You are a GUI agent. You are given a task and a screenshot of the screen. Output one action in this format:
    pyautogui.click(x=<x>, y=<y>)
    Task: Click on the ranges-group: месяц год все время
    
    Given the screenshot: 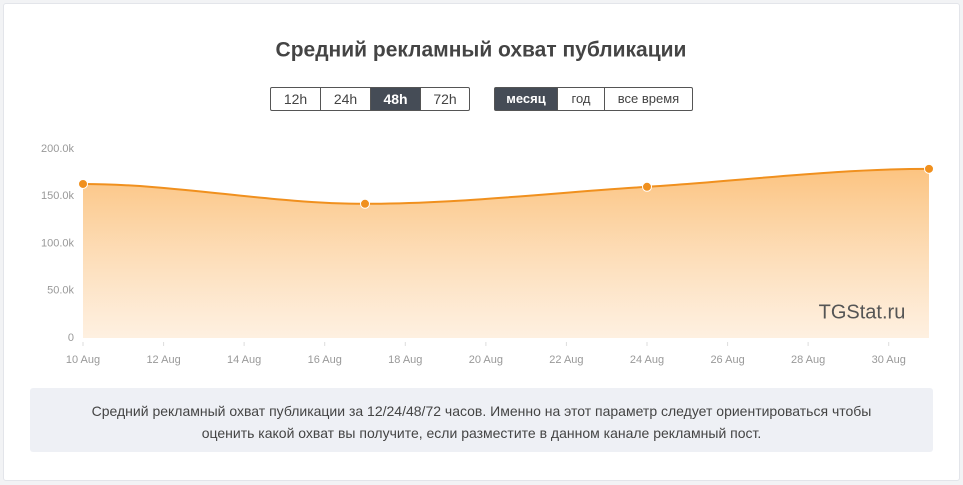 What is the action you would take?
    pyautogui.click(x=593, y=99)
    